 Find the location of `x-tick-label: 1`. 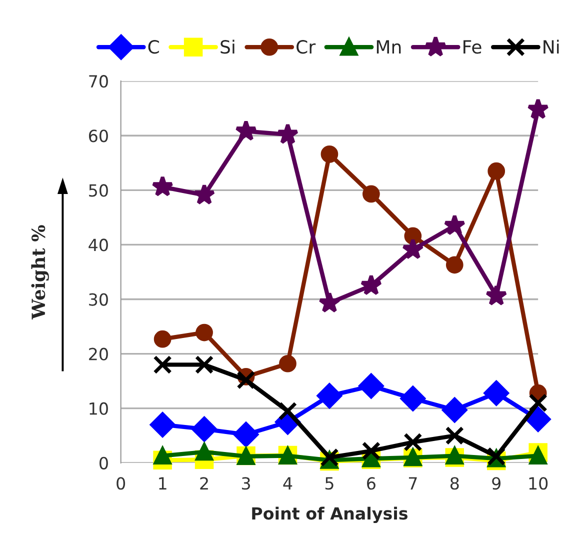

x-tick-label: 1 is located at coordinates (162, 483).